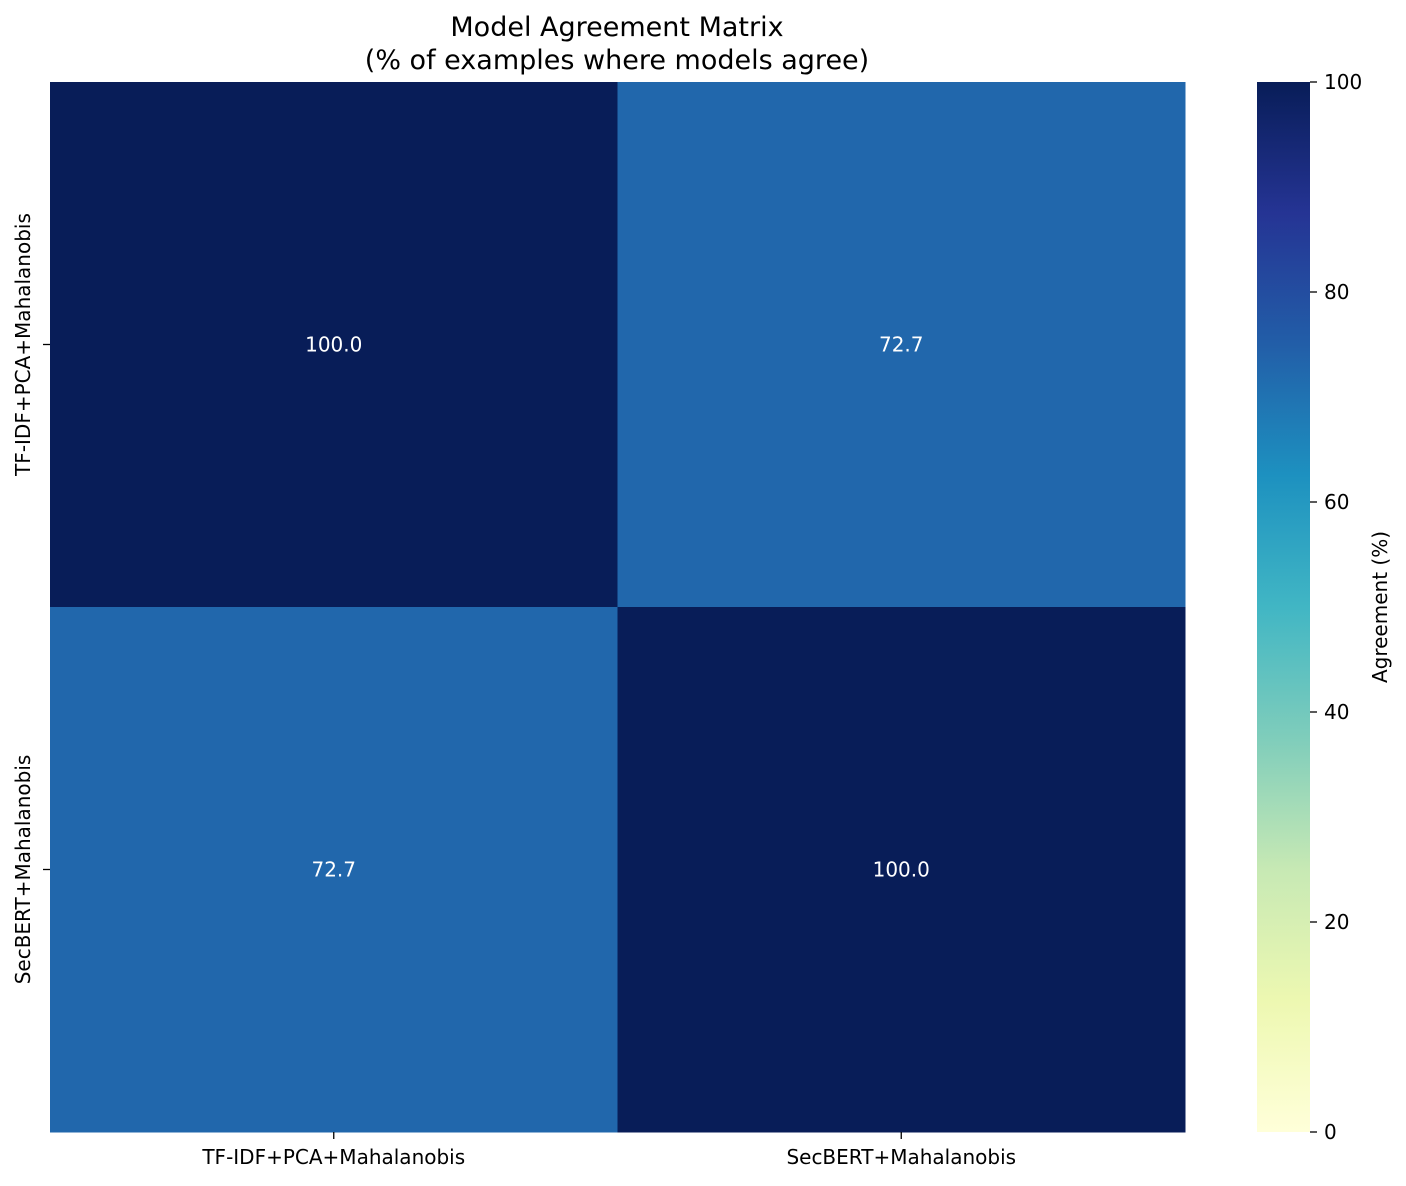 The height and width of the screenshot is (1186, 1406). Describe the element at coordinates (901, 1157) in the screenshot. I see `x-tick-label: SecBERT+Mahalanobis` at that location.